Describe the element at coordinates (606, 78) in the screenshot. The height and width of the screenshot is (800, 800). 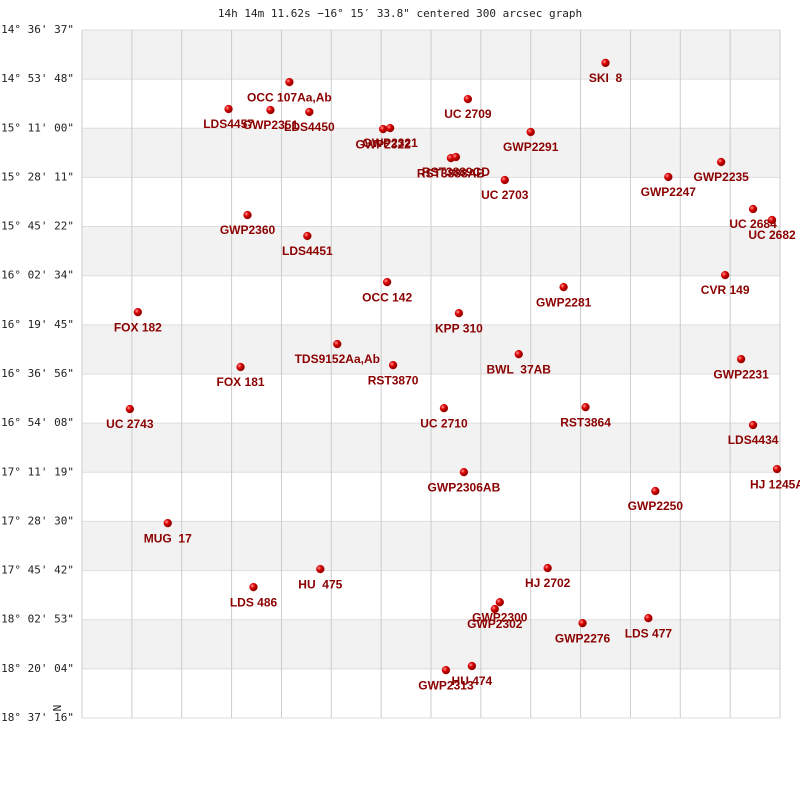
I see `star-label: SKI 8` at that location.